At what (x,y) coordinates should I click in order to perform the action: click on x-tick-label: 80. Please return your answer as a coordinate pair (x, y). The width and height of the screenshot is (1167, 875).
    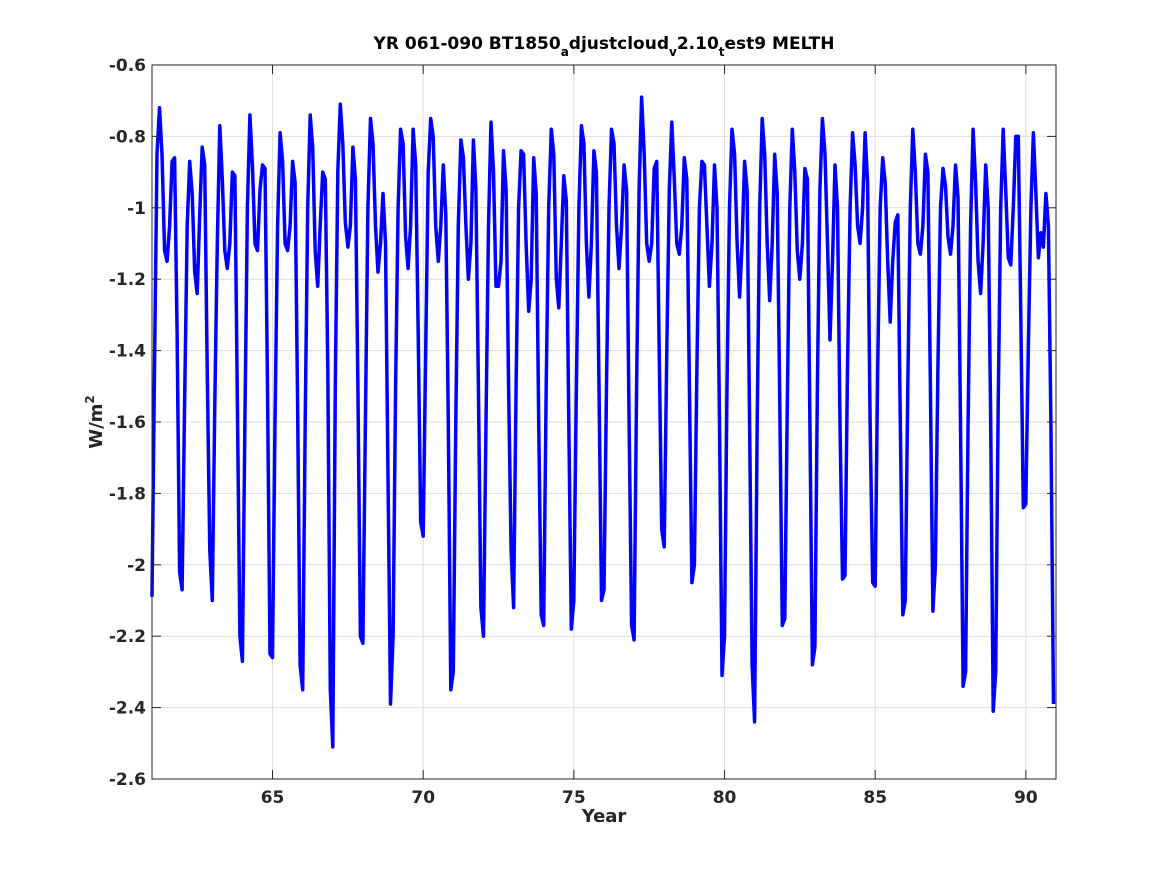
    Looking at the image, I should click on (725, 798).